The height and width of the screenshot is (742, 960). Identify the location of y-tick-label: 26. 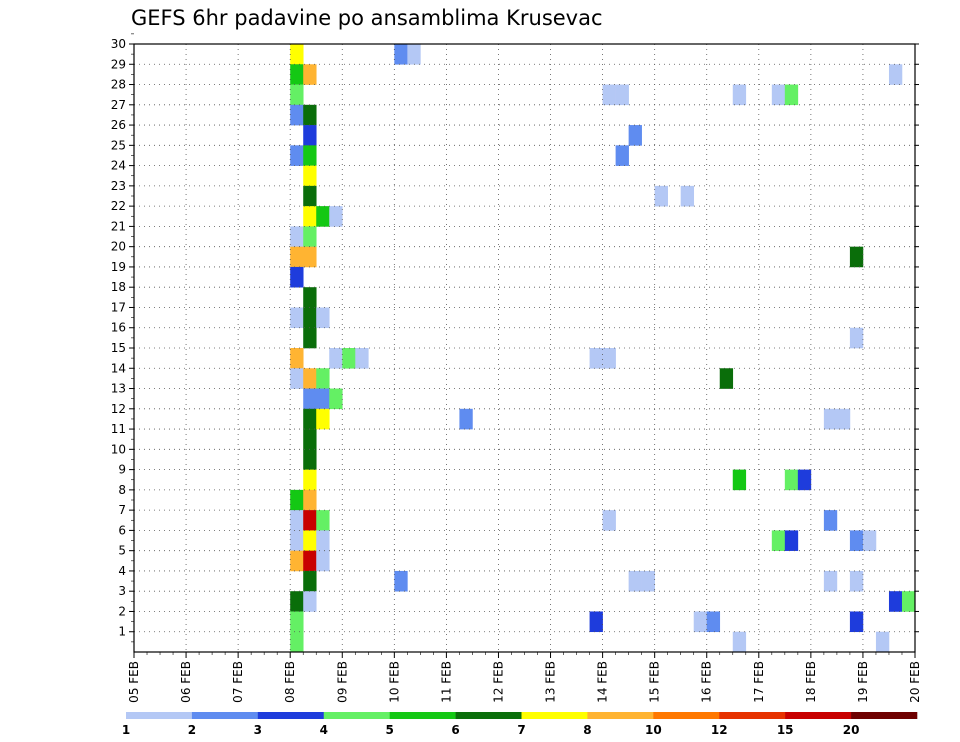
(118, 125).